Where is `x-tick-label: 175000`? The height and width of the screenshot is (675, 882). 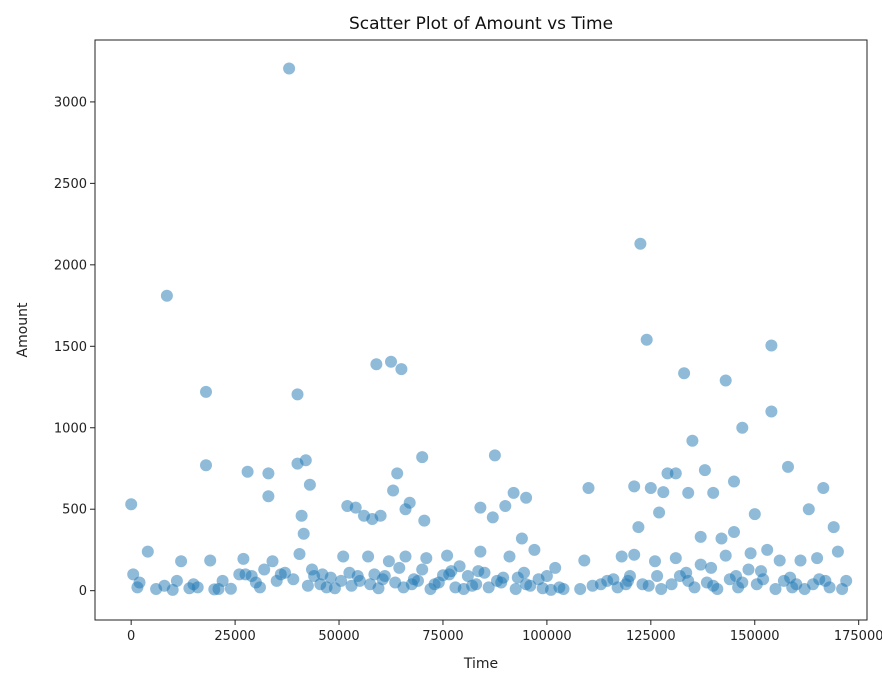
x-tick-label: 175000 is located at coordinates (858, 636).